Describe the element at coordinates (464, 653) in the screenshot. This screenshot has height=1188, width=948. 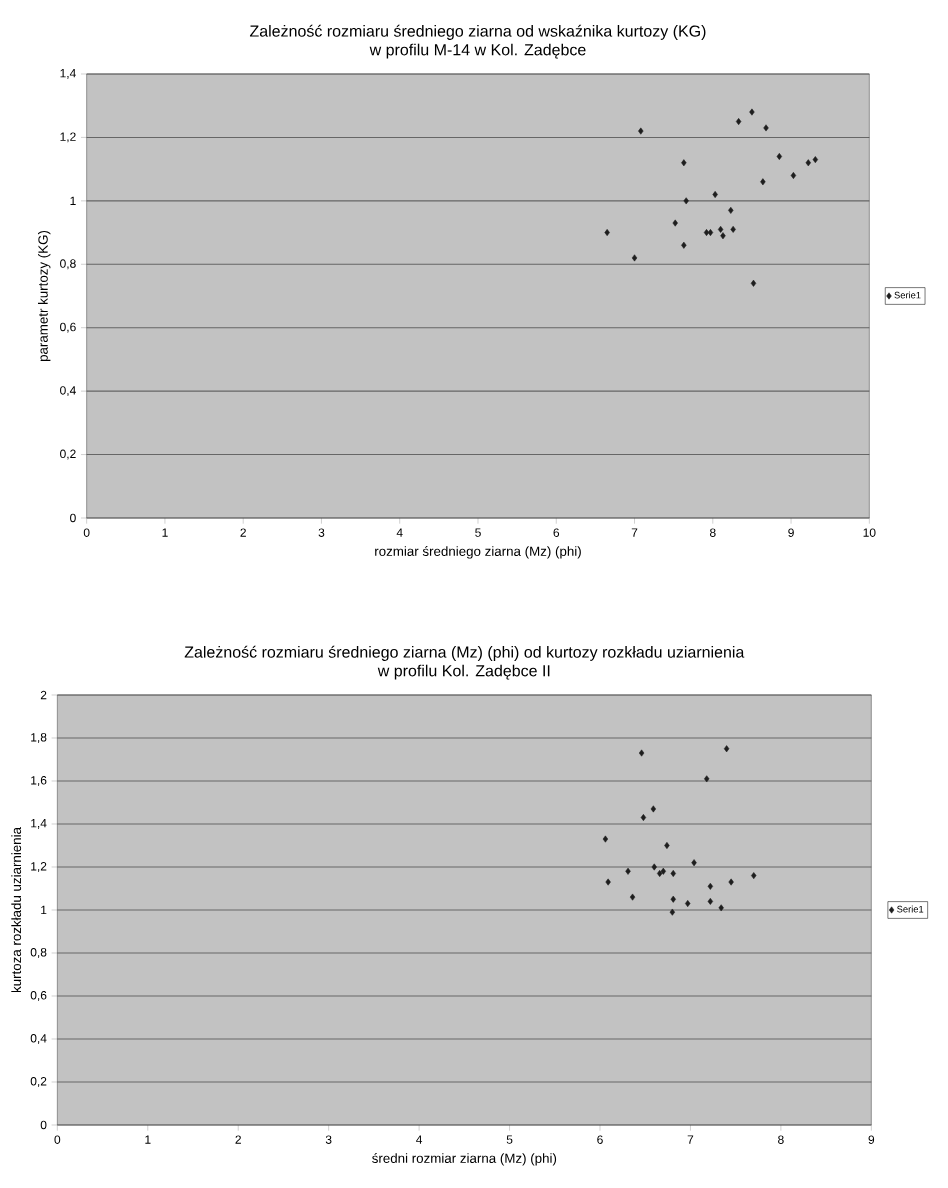
I see `chart-title: Zależność rozmiaru średniego ziarna (Mz) (phi) od kurtozy rozkładu uziarnienia` at that location.